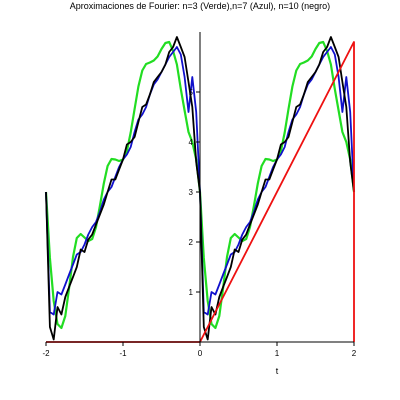 The height and width of the screenshot is (400, 400). What do you see at coordinates (191, 192) in the screenshot?
I see `y-tick-label: 3` at bounding box center [191, 192].